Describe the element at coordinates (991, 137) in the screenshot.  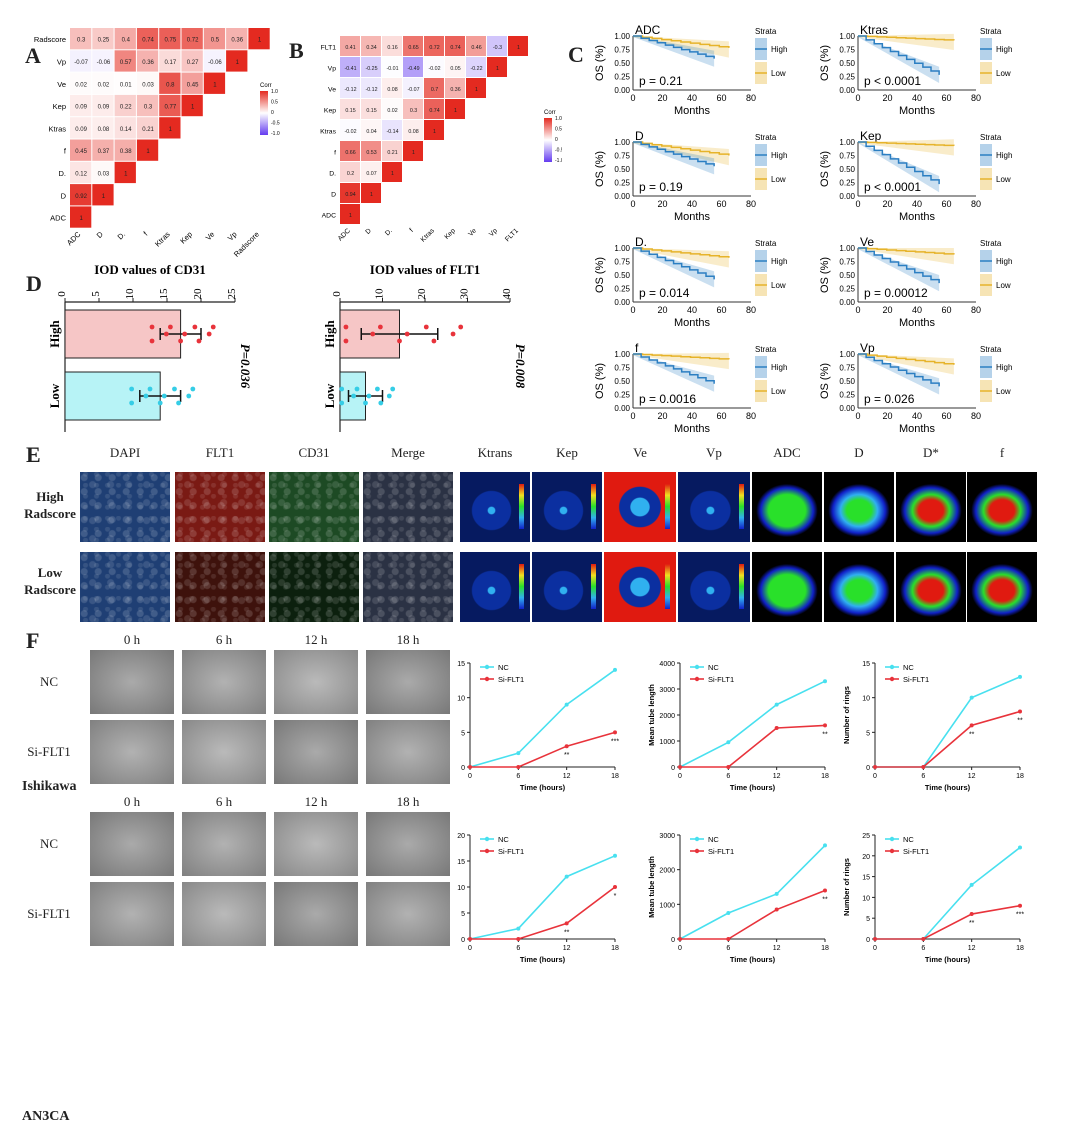
I see `km-strata-title: Strata` at that location.